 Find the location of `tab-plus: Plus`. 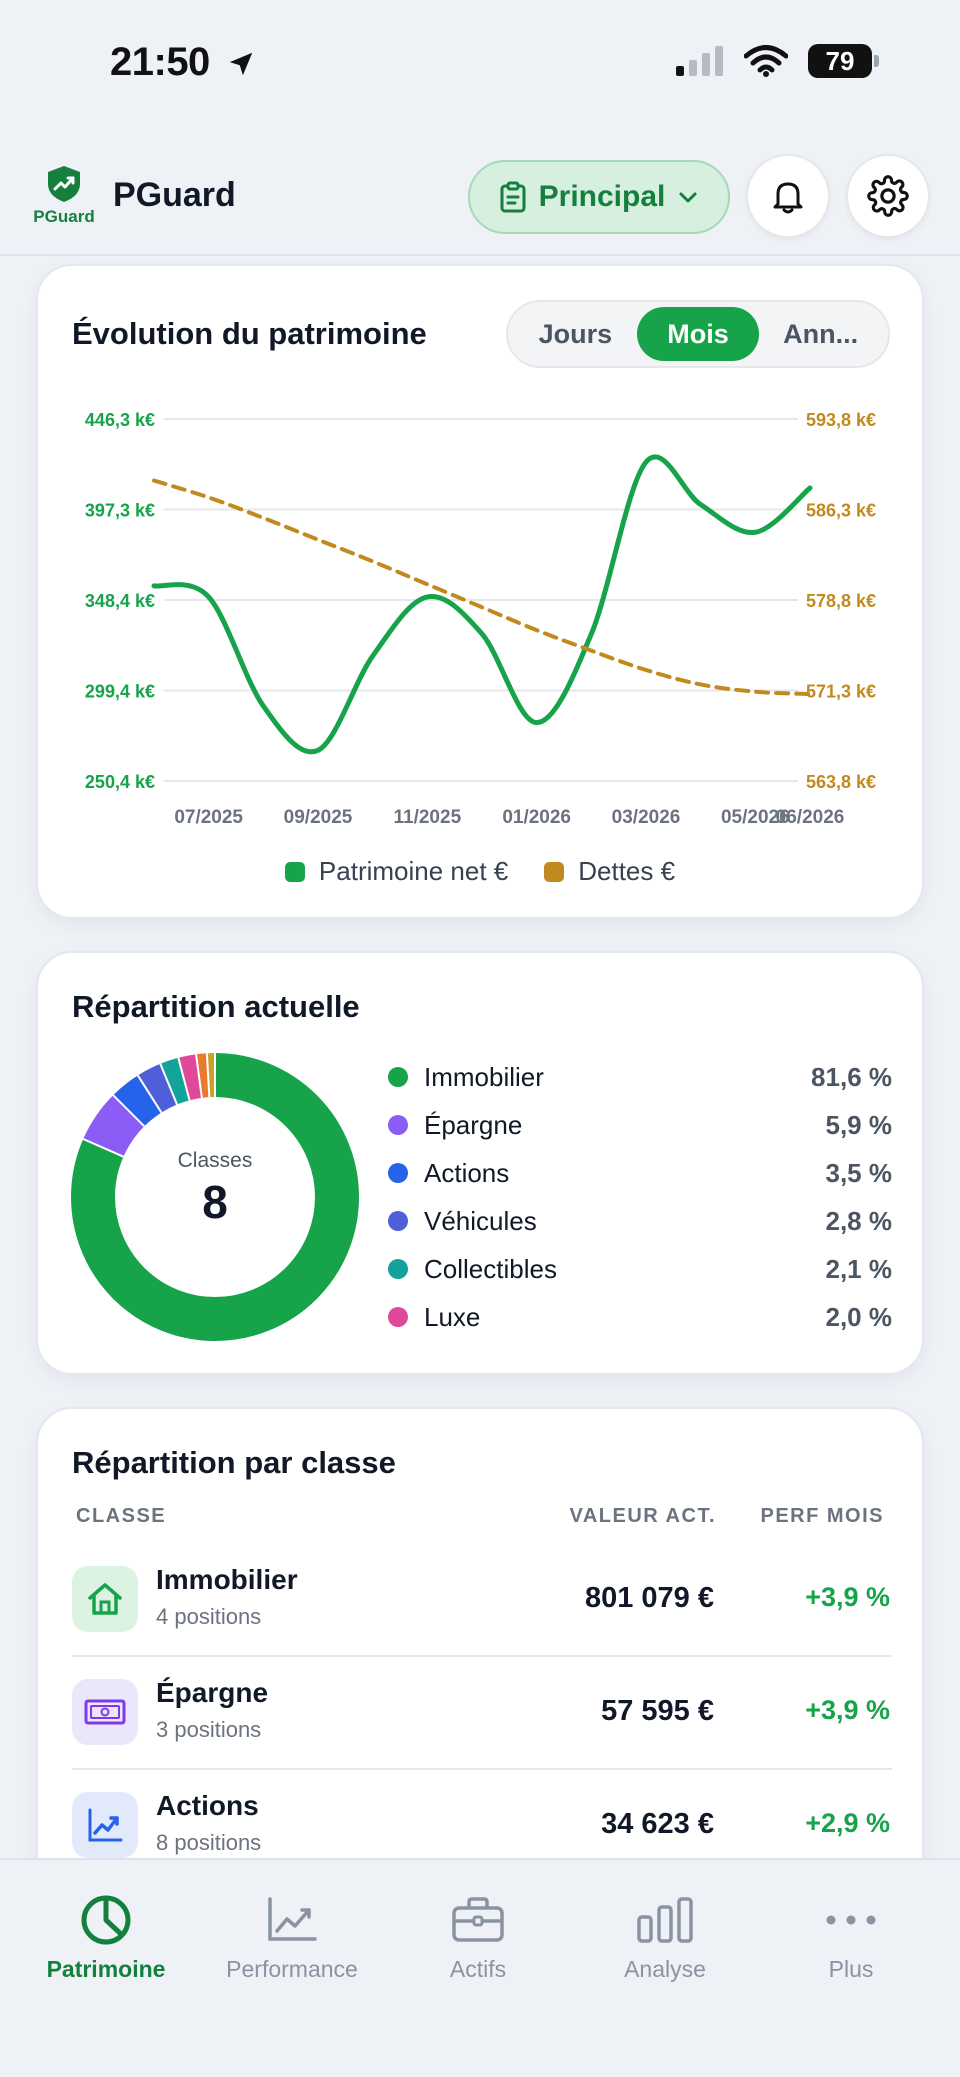

tab-plus: Plus is located at coordinates (851, 1936).